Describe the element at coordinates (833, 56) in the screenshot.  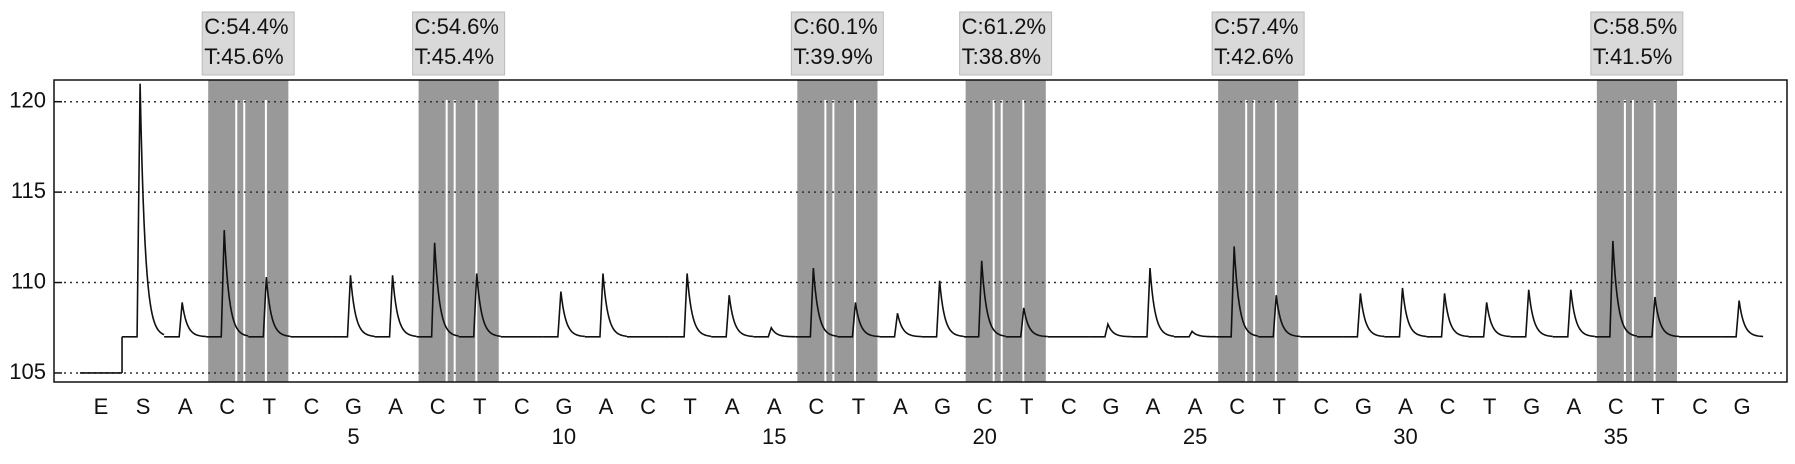
I see `annotation-text: T:39.9%` at that location.